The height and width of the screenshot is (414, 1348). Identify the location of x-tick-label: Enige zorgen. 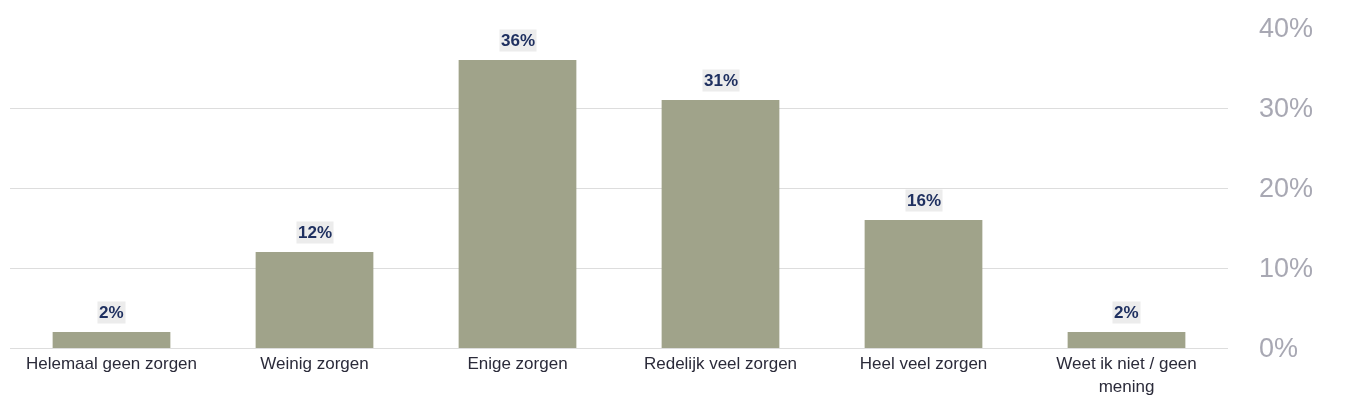
(517, 364).